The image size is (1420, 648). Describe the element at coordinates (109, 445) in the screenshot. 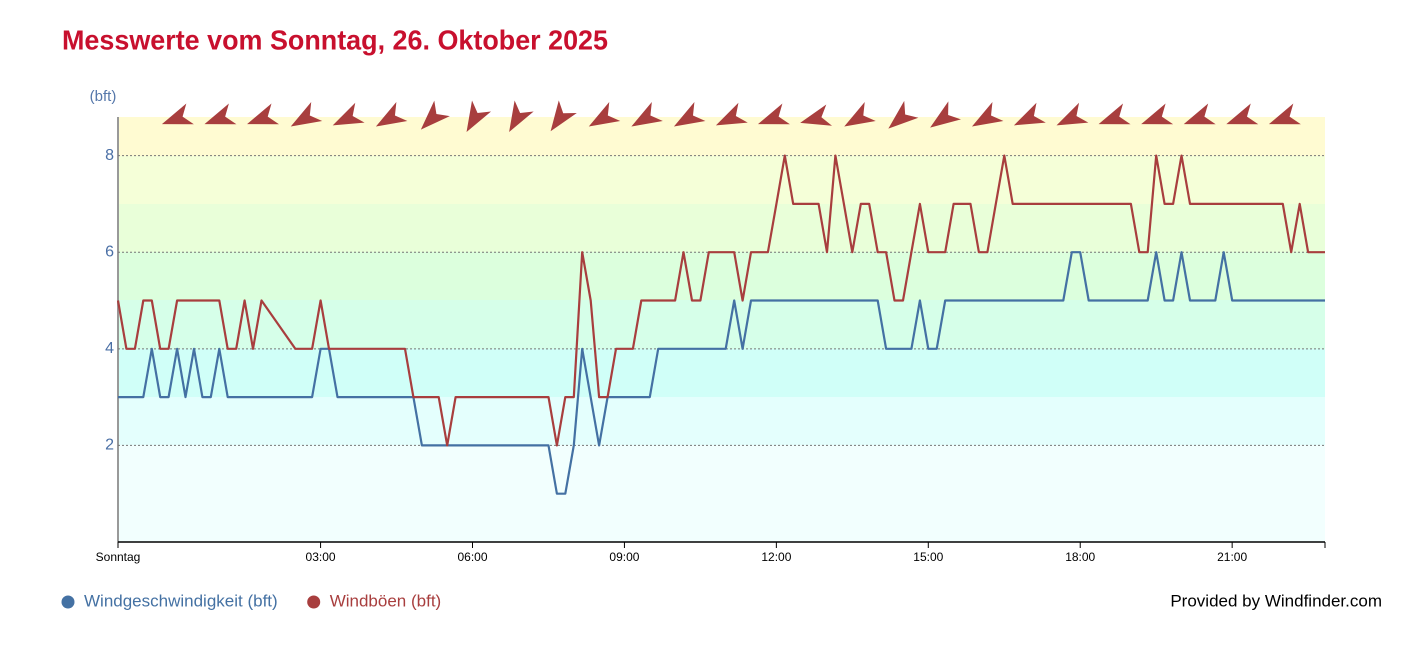

I see `y-tick-label: 2` at that location.